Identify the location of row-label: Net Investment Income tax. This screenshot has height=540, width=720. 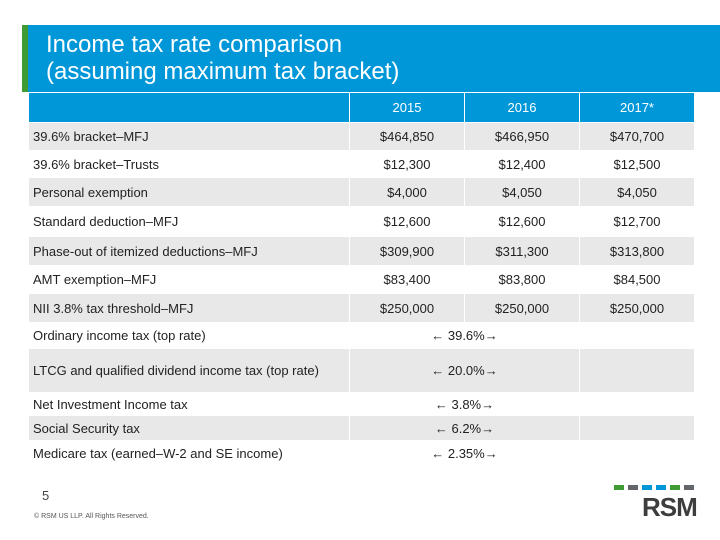
(189, 404).